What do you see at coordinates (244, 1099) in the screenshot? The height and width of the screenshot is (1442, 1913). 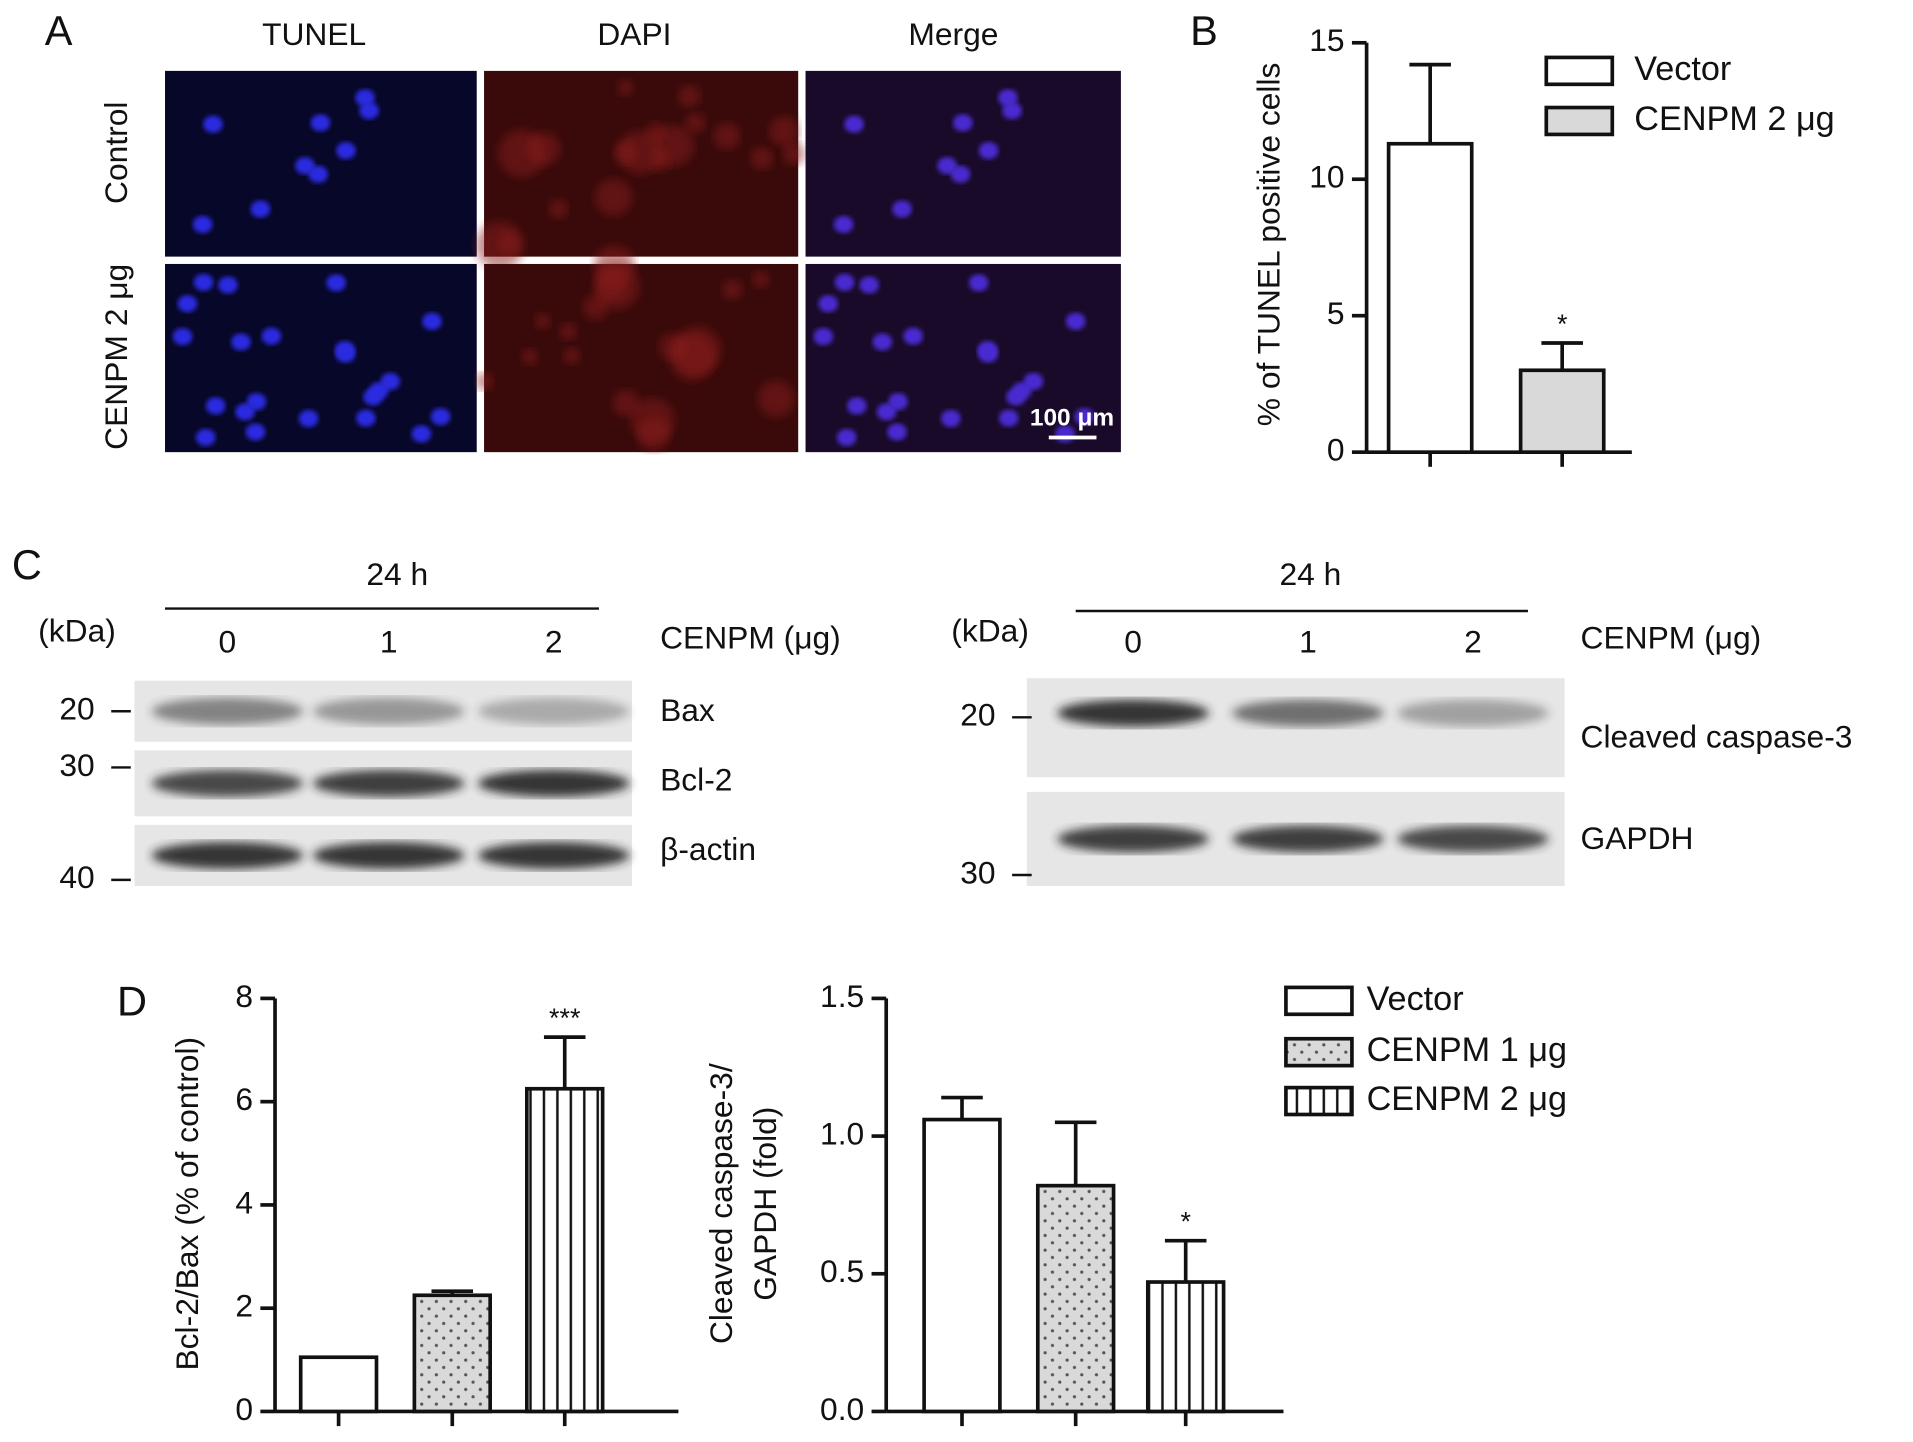 I see `y-tick-label: 6` at bounding box center [244, 1099].